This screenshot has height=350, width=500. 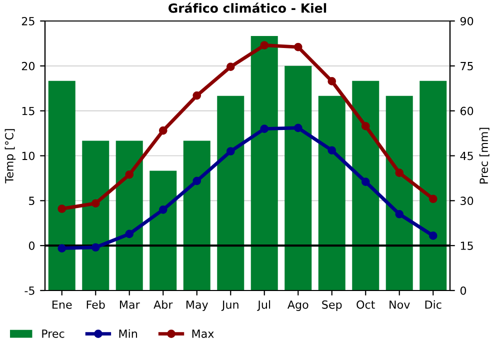 I want to click on y-tick-label: 5, so click(x=31, y=201).